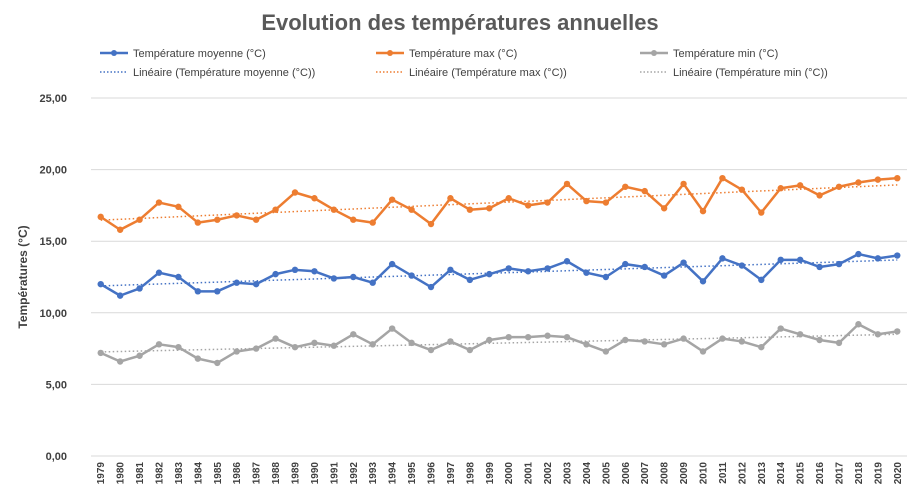 This screenshot has height=503, width=920. What do you see at coordinates (587, 473) in the screenshot?
I see `x-tick-label: 2004` at bounding box center [587, 473].